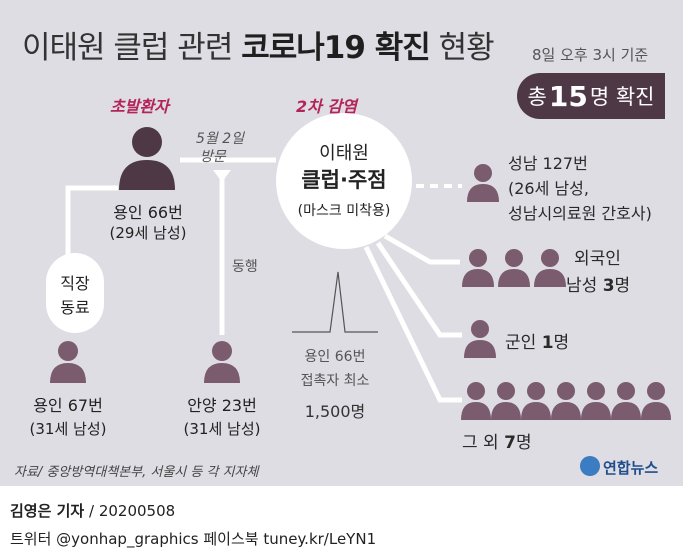  What do you see at coordinates (245, 267) in the screenshot?
I see `companion-label: 동행` at bounding box center [245, 267].